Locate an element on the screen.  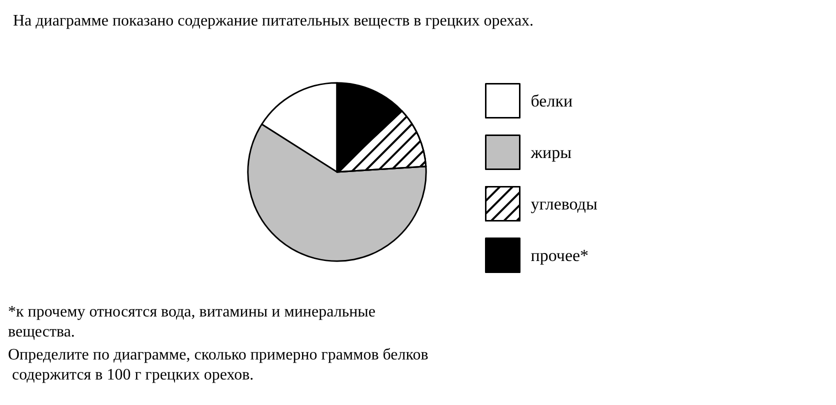
legend-label: жиры is located at coordinates (551, 152).